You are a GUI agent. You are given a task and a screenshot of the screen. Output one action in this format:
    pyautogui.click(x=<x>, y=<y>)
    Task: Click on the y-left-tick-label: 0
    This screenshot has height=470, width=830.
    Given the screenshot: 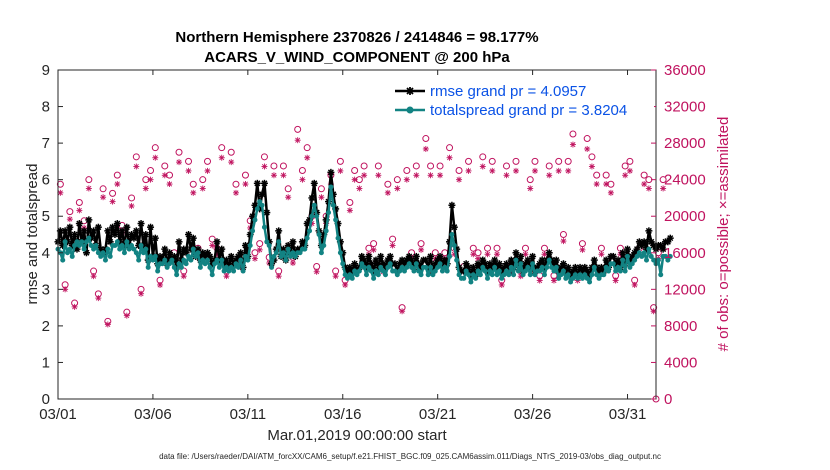 What is the action you would take?
    pyautogui.click(x=46, y=399)
    